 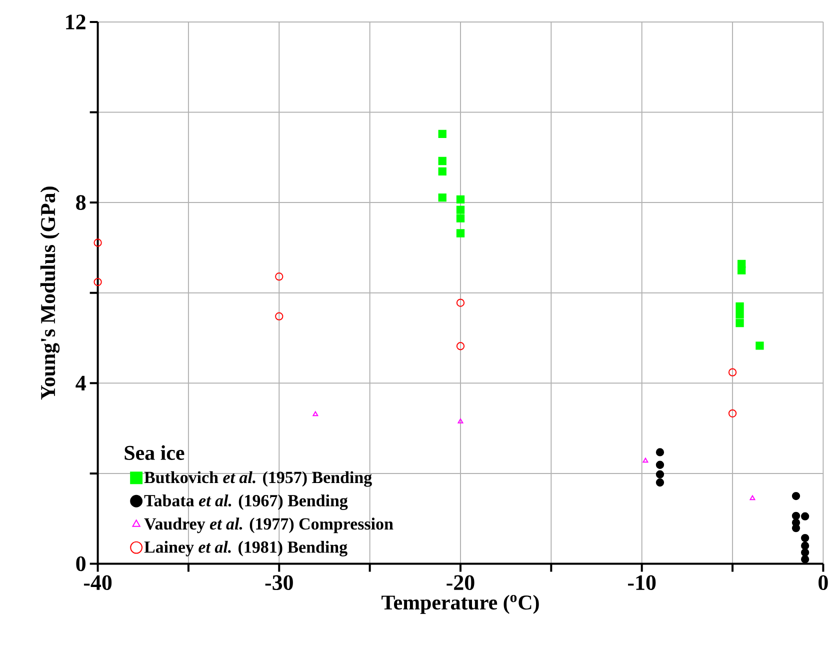 What do you see at coordinates (460, 582) in the screenshot?
I see `x-tick-label: -20` at bounding box center [460, 582].